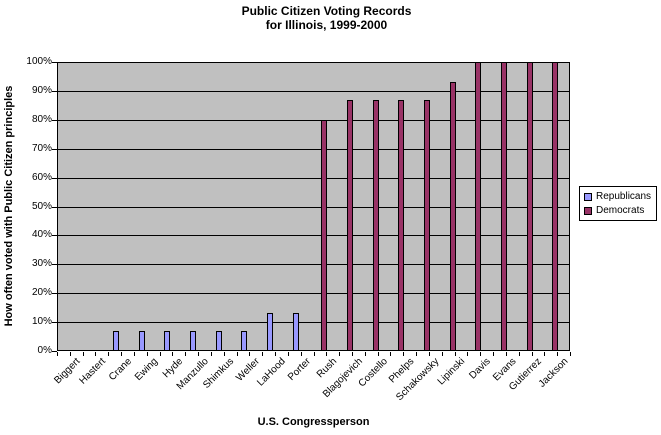 This screenshot has width=661, height=435. I want to click on x-category-label-crane: Crane, so click(120, 370).